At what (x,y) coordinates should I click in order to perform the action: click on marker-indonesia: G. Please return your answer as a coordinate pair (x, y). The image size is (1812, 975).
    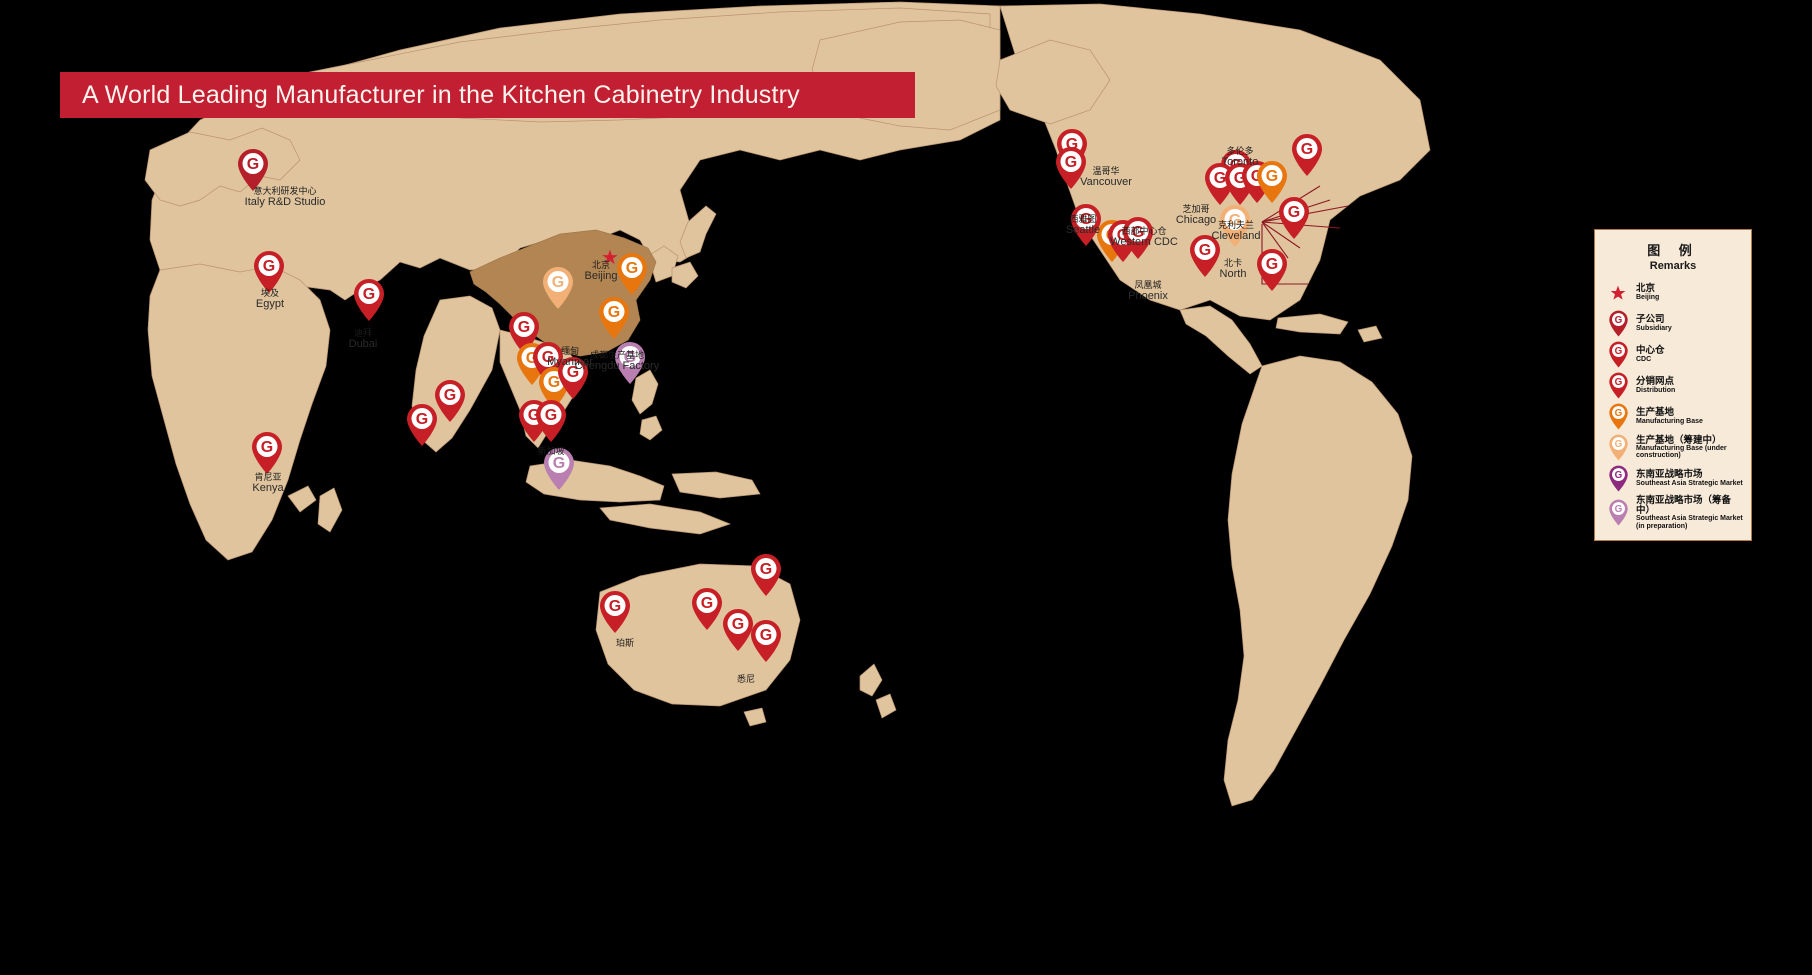
    Looking at the image, I should click on (559, 469).